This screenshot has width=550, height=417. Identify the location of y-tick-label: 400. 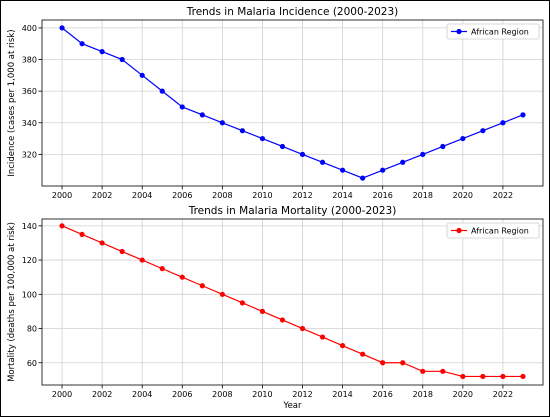
(29, 28).